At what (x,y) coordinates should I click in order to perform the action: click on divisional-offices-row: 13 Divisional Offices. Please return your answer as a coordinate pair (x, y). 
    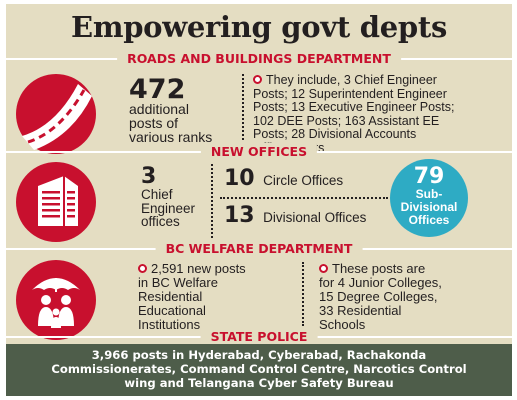
    Looking at the image, I should click on (295, 215).